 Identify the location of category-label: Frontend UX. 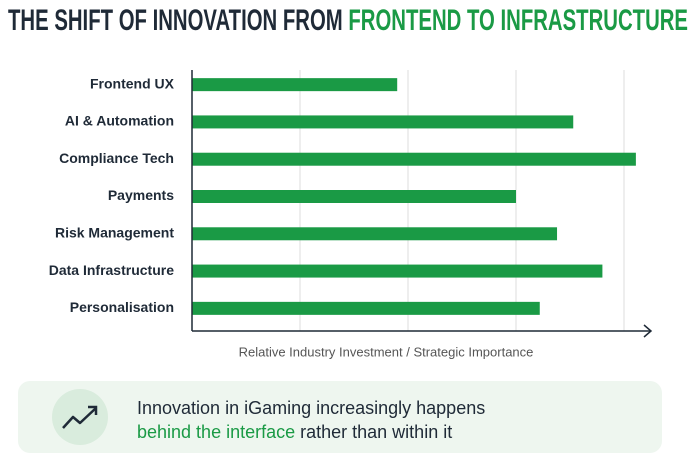
(132, 83).